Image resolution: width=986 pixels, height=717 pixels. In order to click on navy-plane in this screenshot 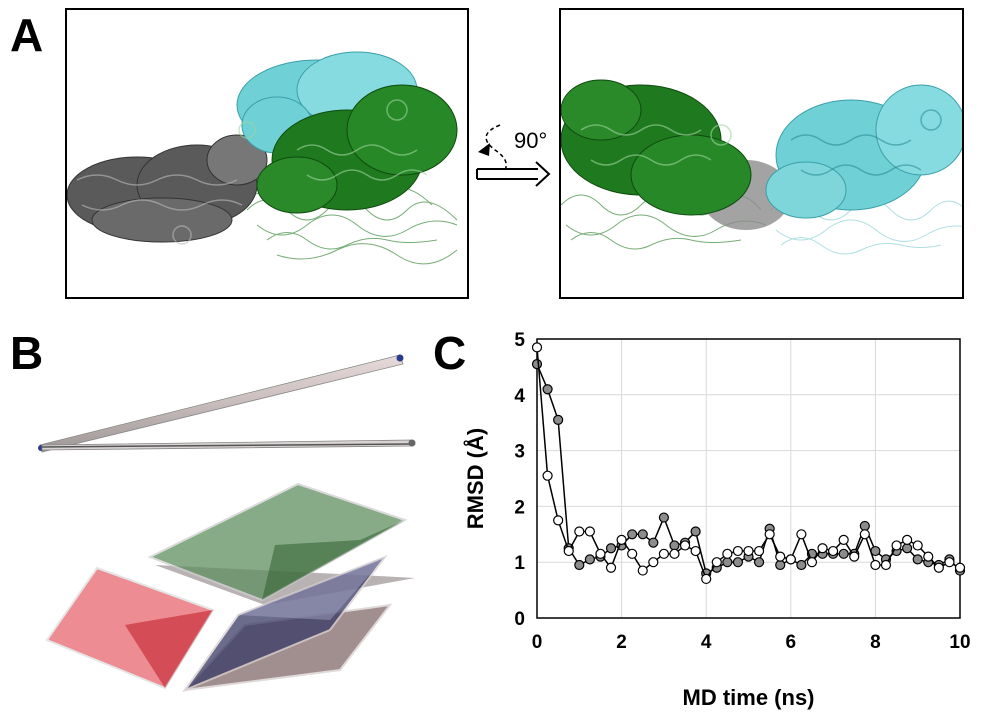, I will do `click(285, 623)`.